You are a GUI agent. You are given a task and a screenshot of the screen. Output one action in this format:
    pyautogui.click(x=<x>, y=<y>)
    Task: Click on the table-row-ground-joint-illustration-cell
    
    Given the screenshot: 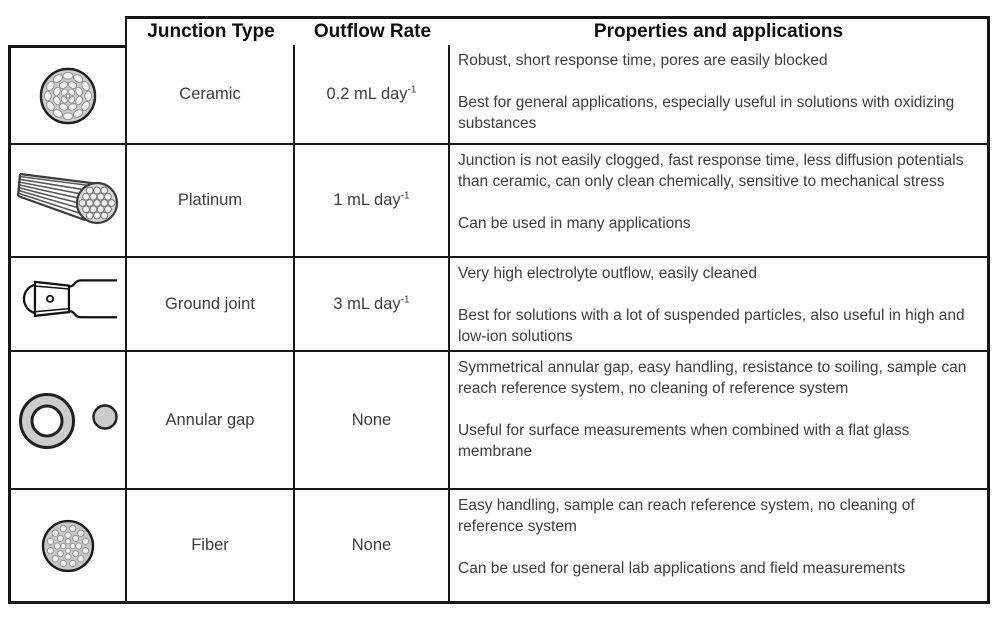 What is the action you would take?
    pyautogui.click(x=67, y=305)
    